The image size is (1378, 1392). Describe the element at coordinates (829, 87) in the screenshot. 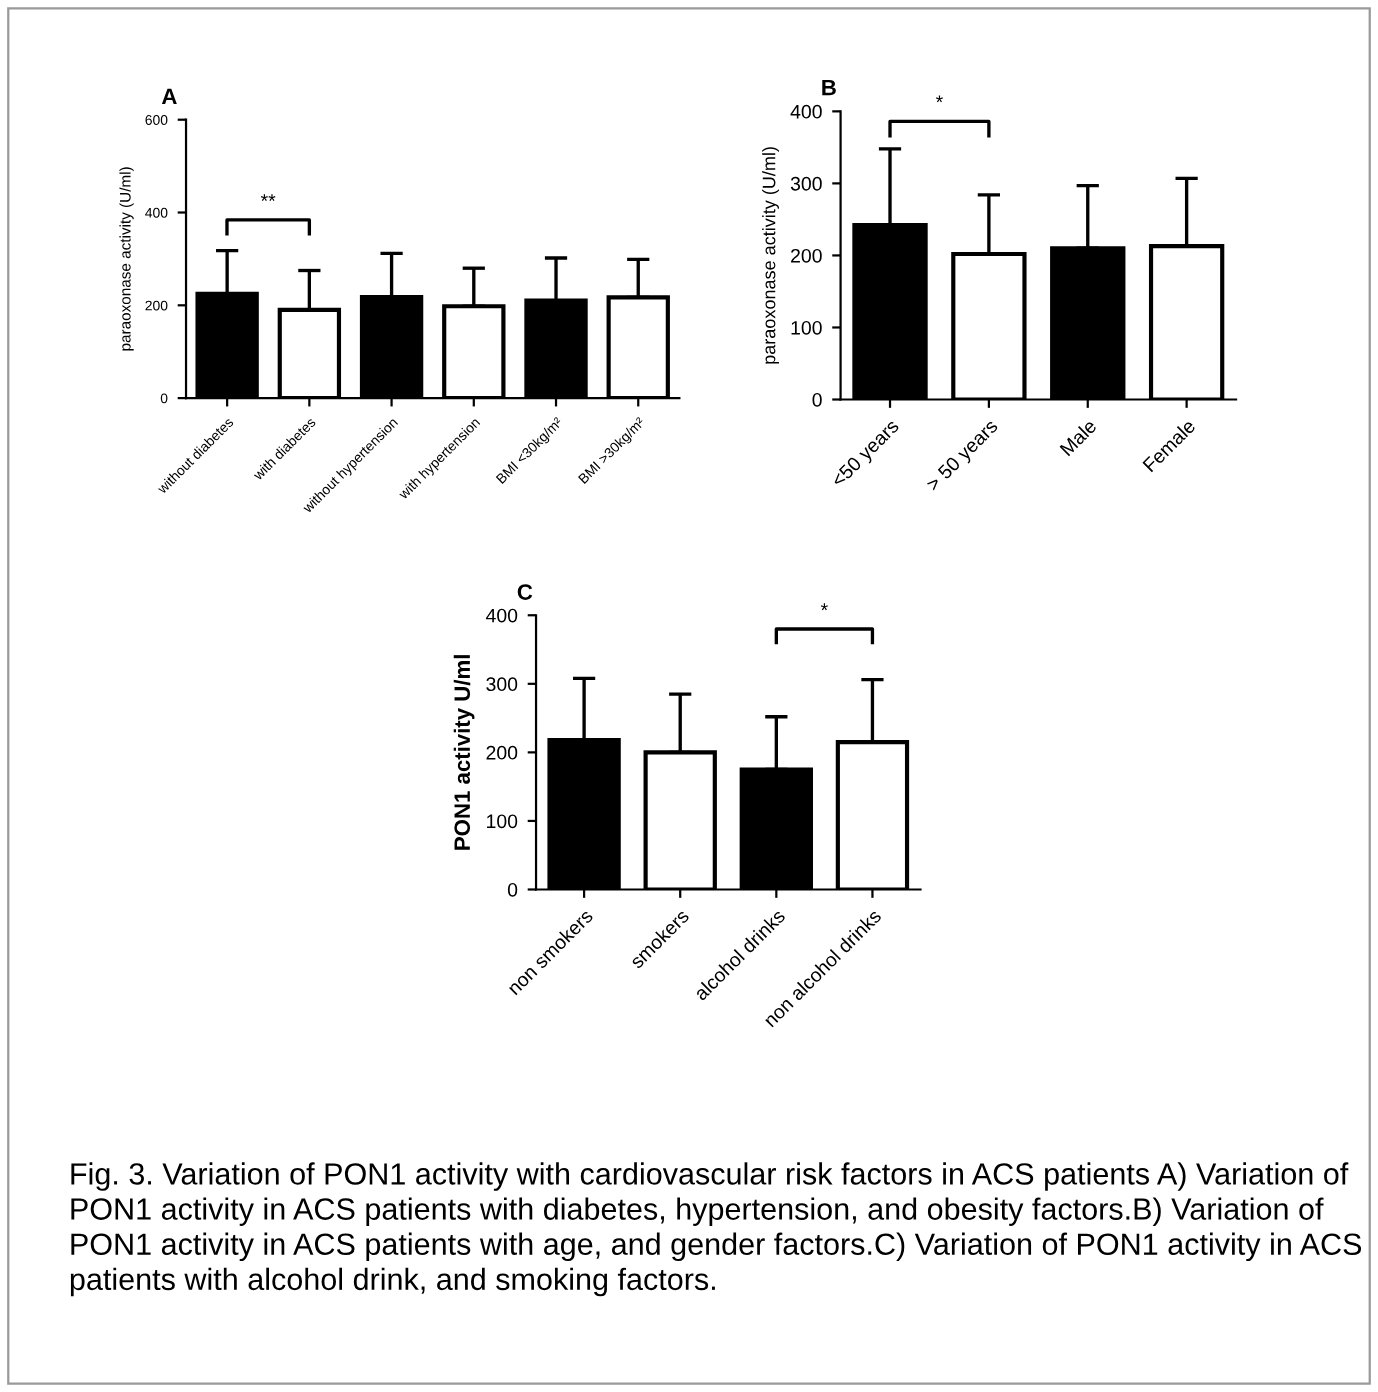

I see `chart-title: B` at that location.